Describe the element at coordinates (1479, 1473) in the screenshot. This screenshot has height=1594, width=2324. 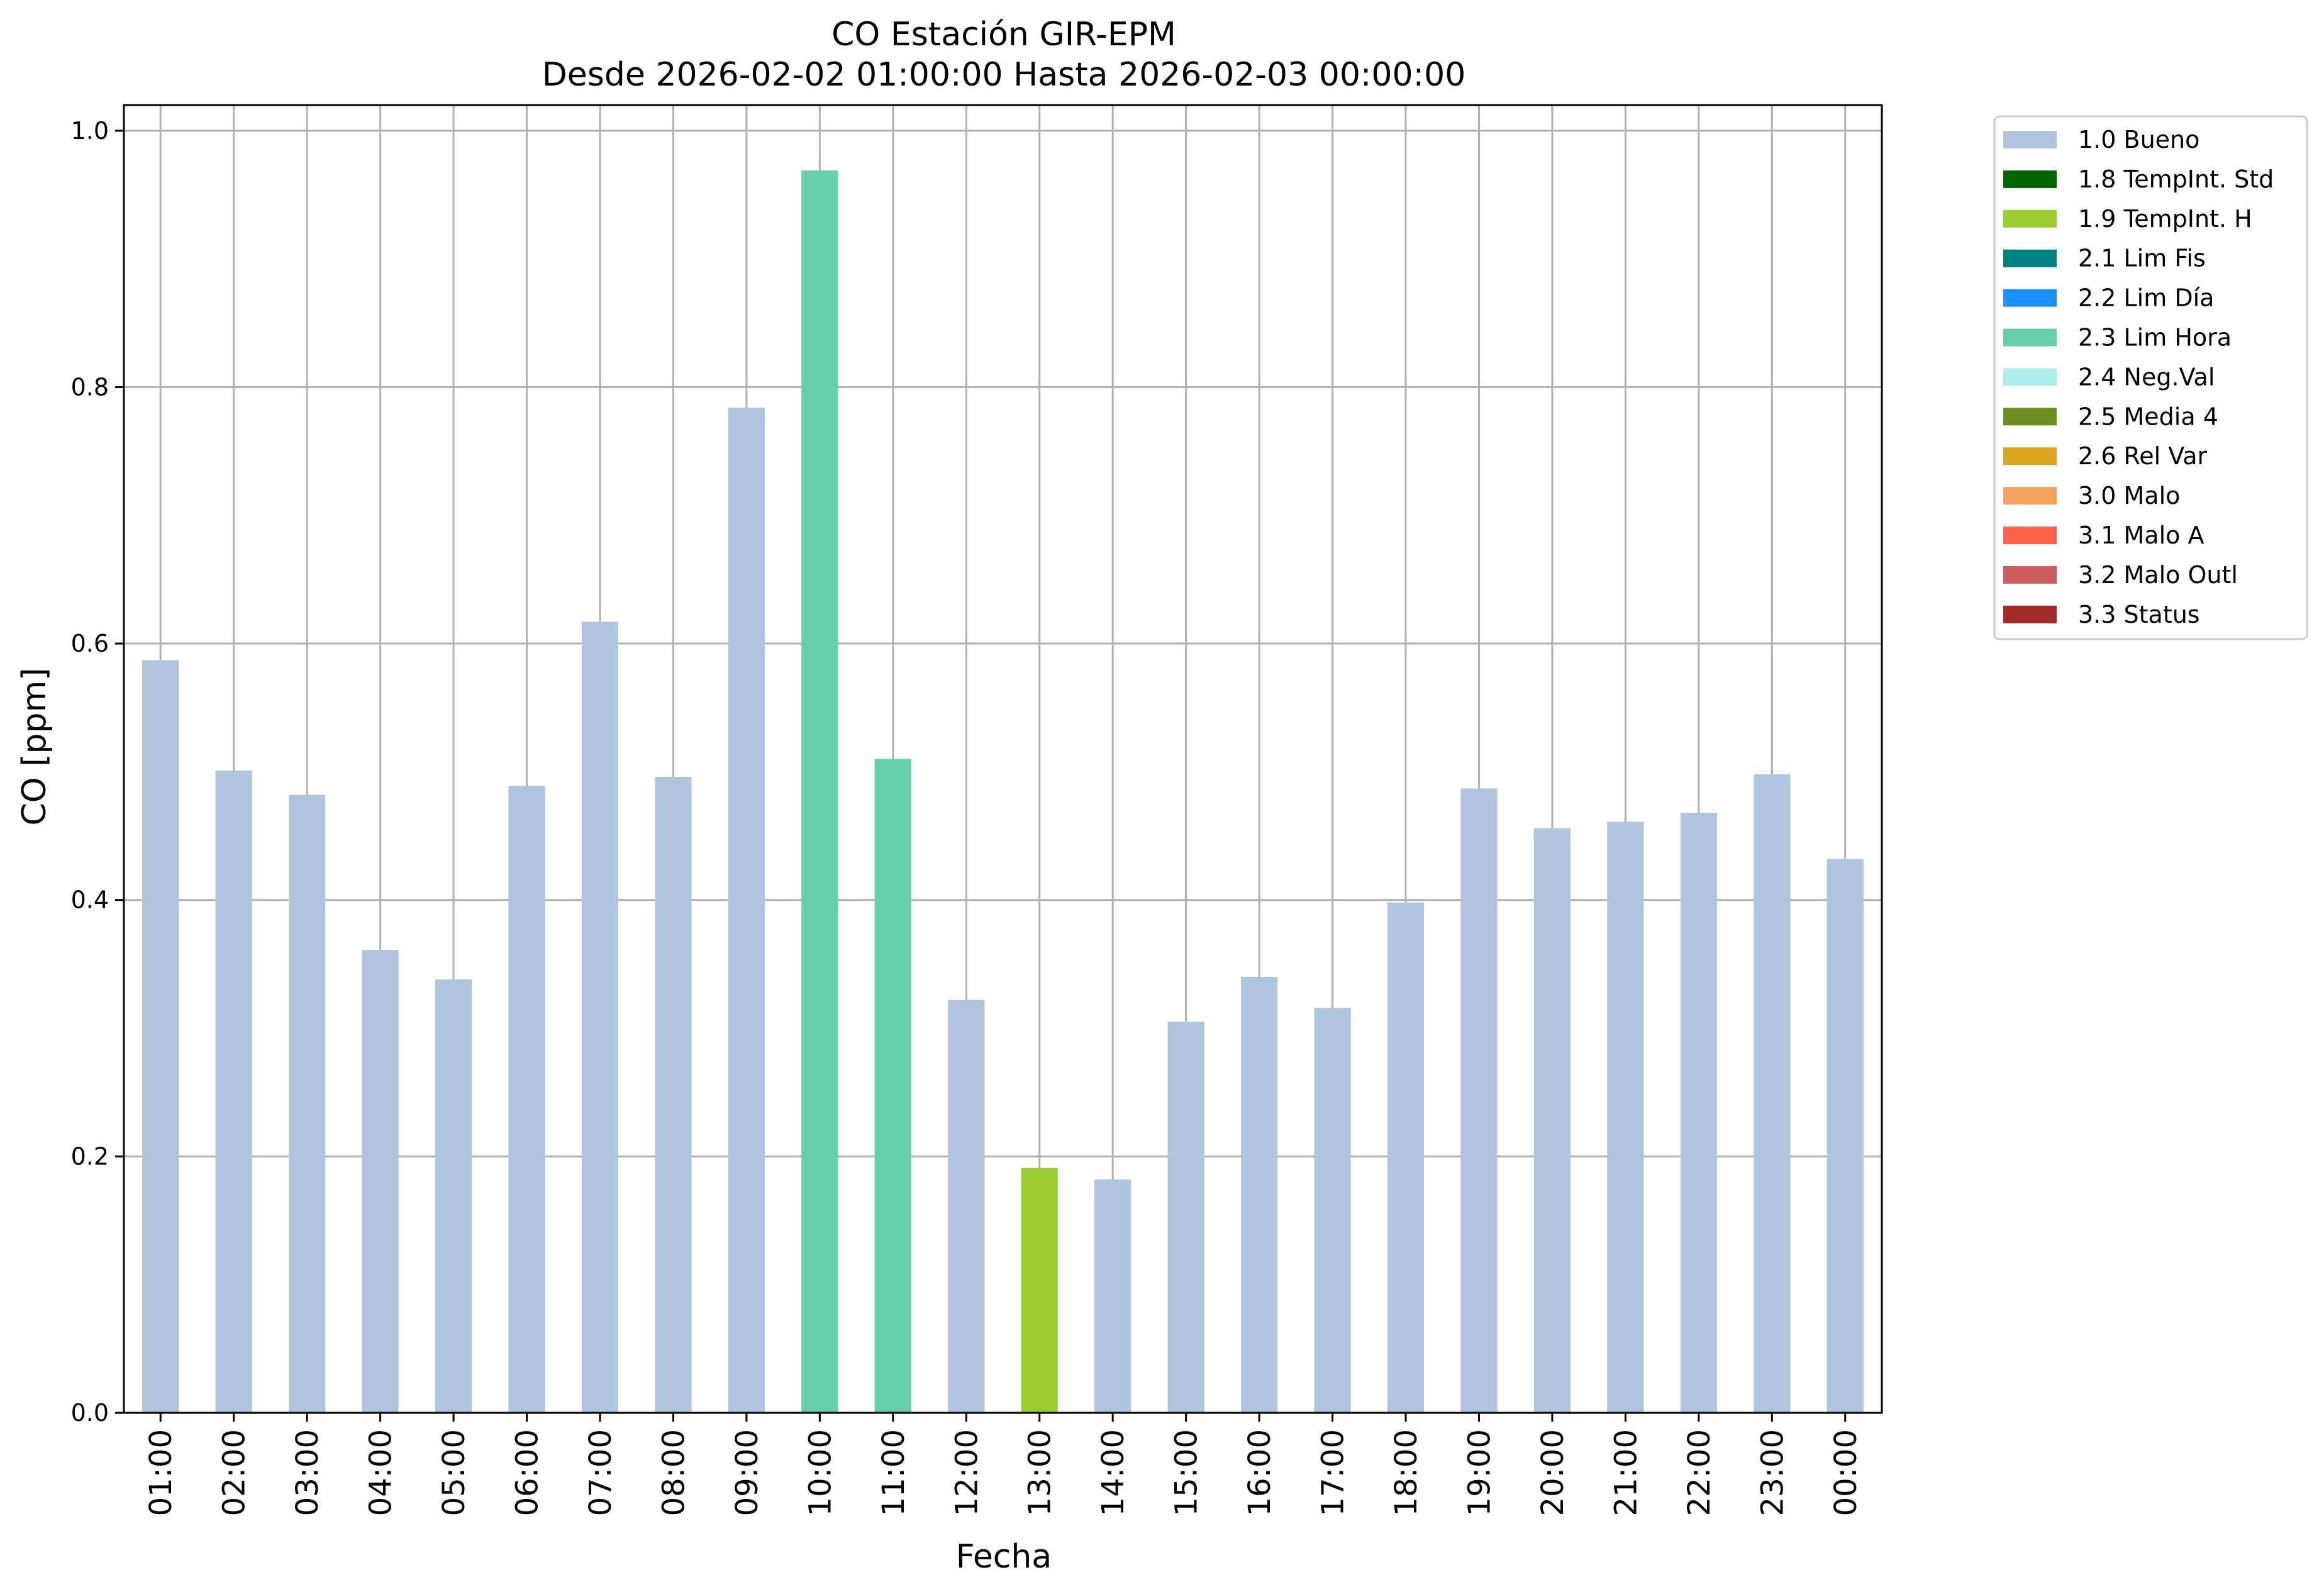
I see `x-tick-label: 19:00` at that location.